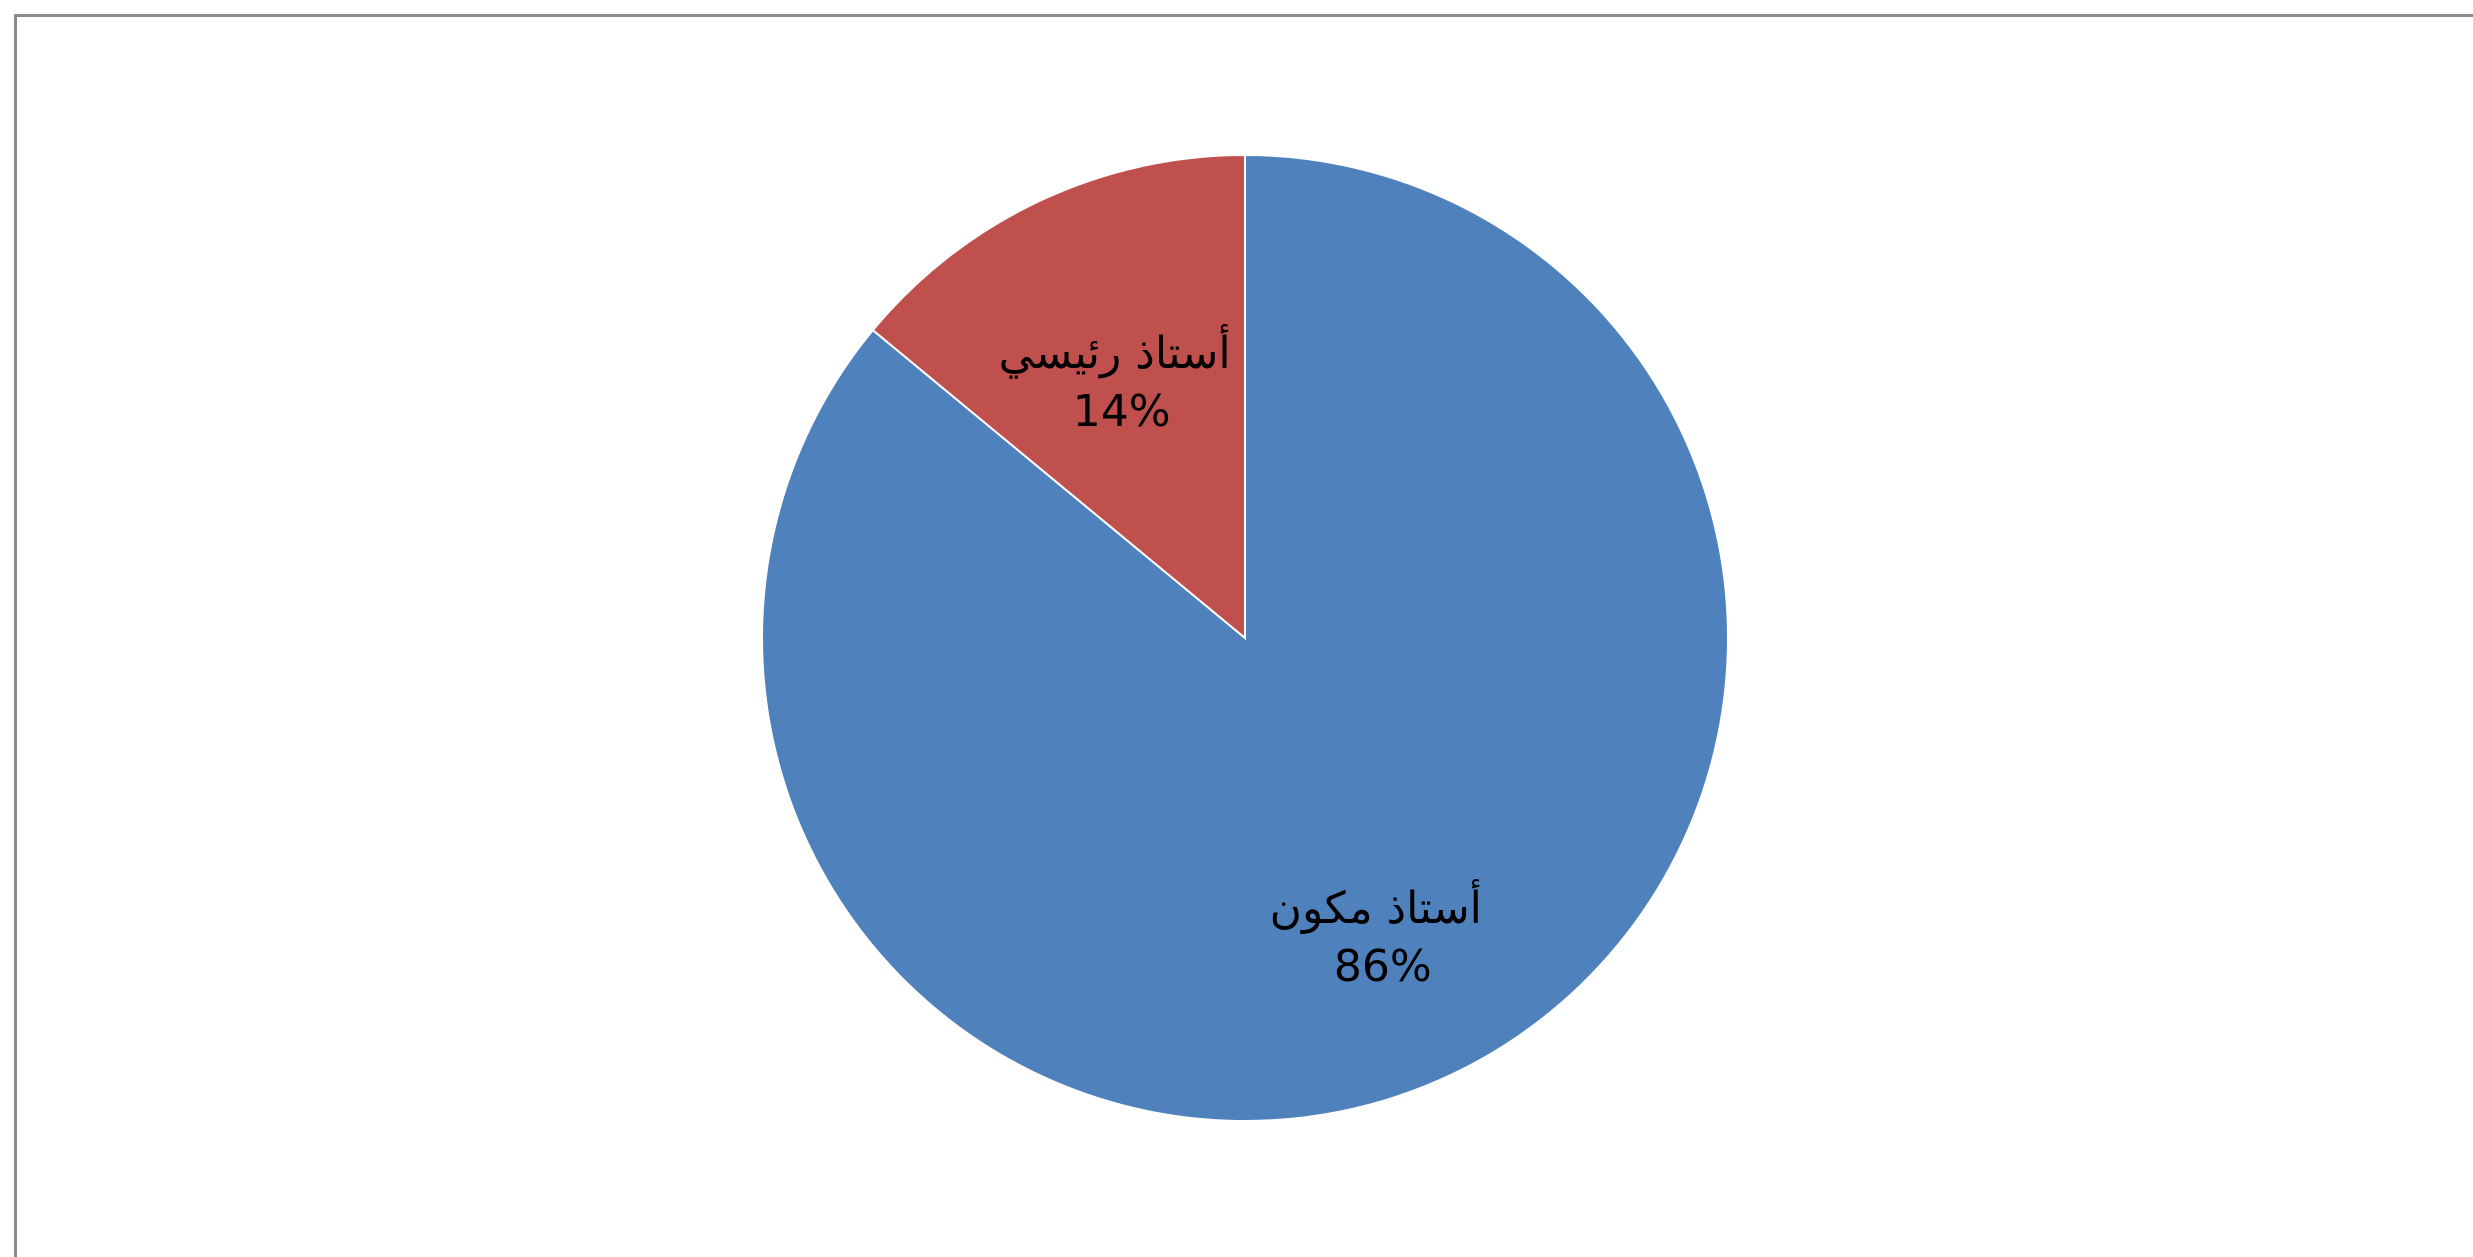  What do you see at coordinates (1247, 658) in the screenshot?
I see `labels-layer: أستاذ مكون 86% أستاذ رئيسي 14%` at bounding box center [1247, 658].